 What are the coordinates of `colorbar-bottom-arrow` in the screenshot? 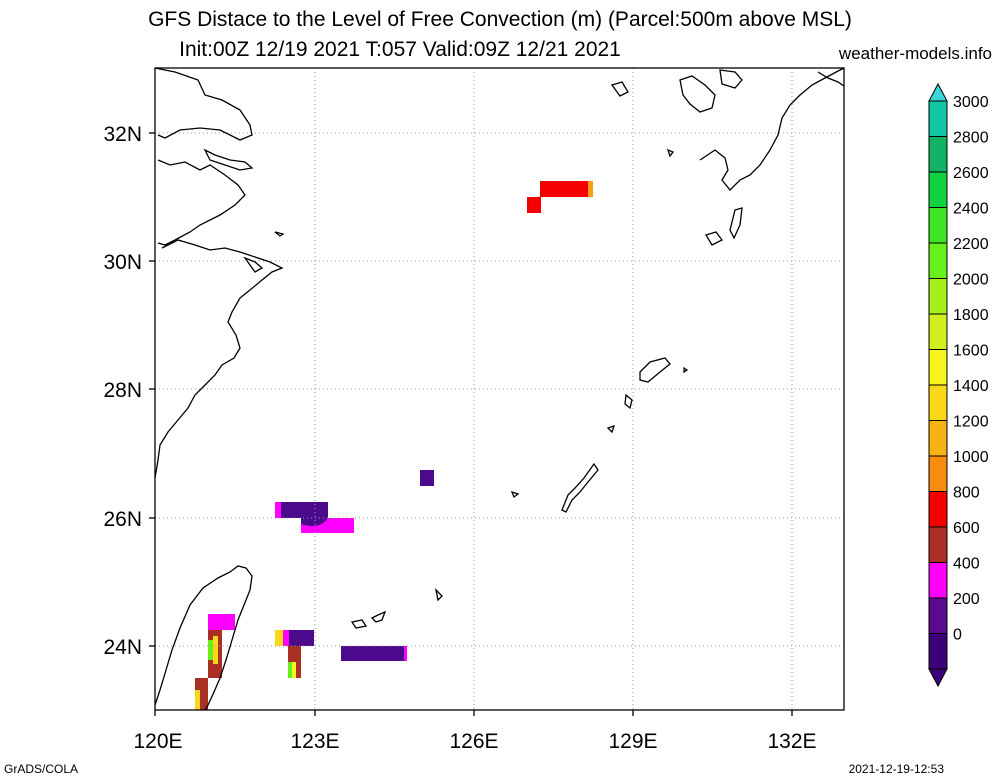 It's located at (938, 678).